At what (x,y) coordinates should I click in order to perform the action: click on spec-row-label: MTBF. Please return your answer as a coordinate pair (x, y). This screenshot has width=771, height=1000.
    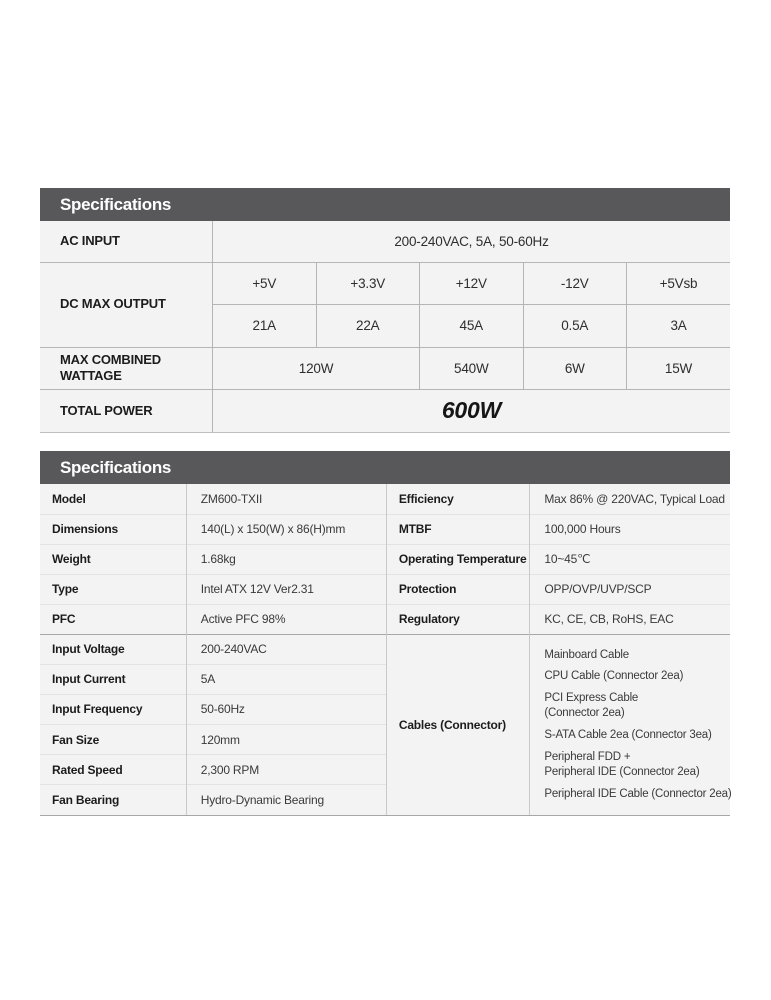
    Looking at the image, I should click on (457, 528).